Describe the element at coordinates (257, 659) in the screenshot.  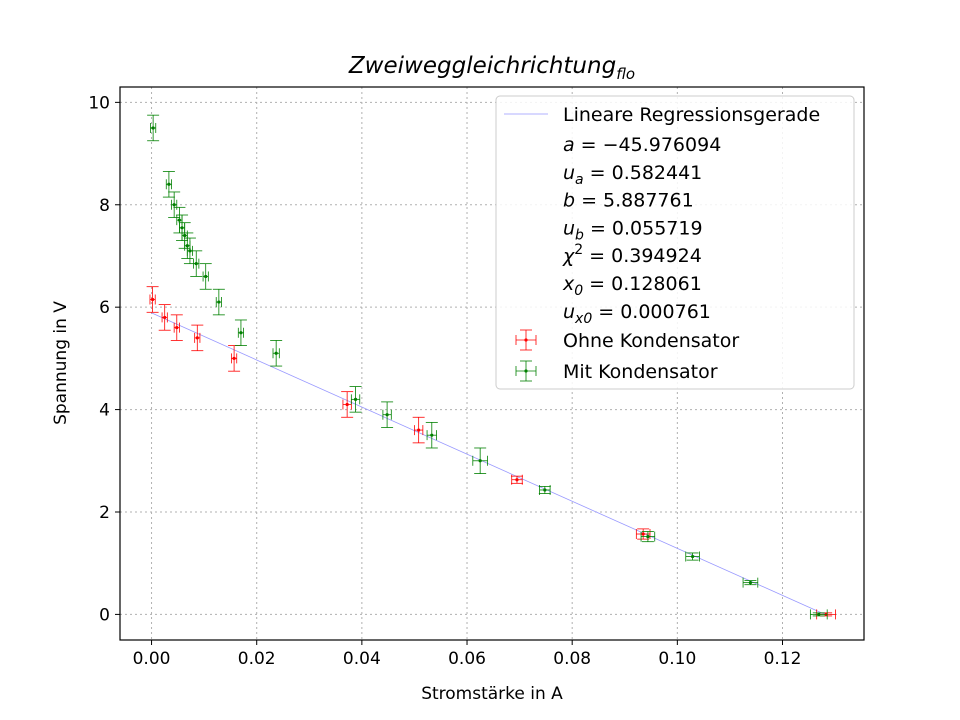
I see `x-tick-label: 0.02` at that location.